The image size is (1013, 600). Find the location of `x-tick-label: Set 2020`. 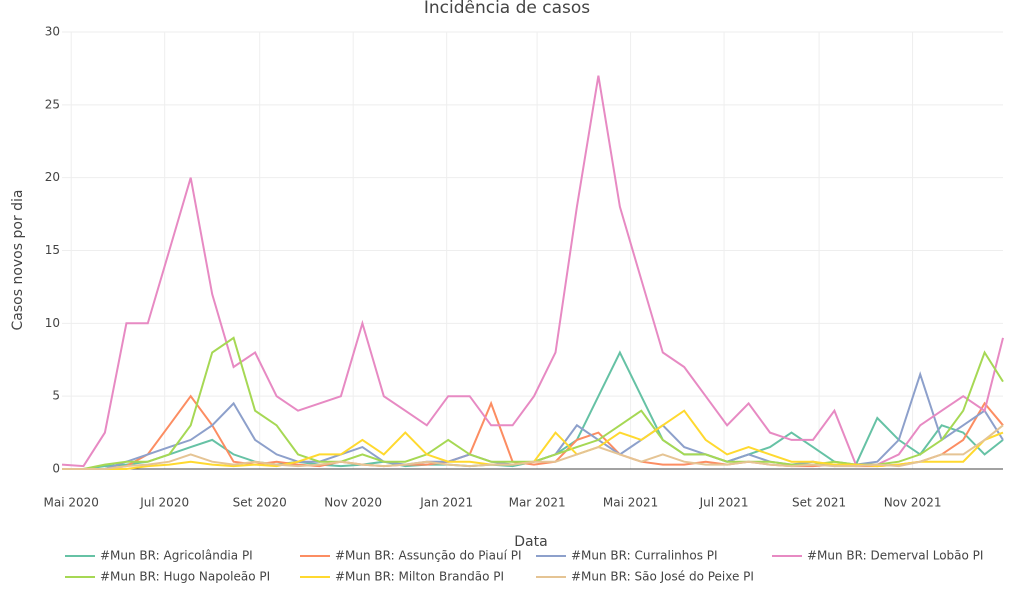

x-tick-label: Set 2020 is located at coordinates (260, 503).